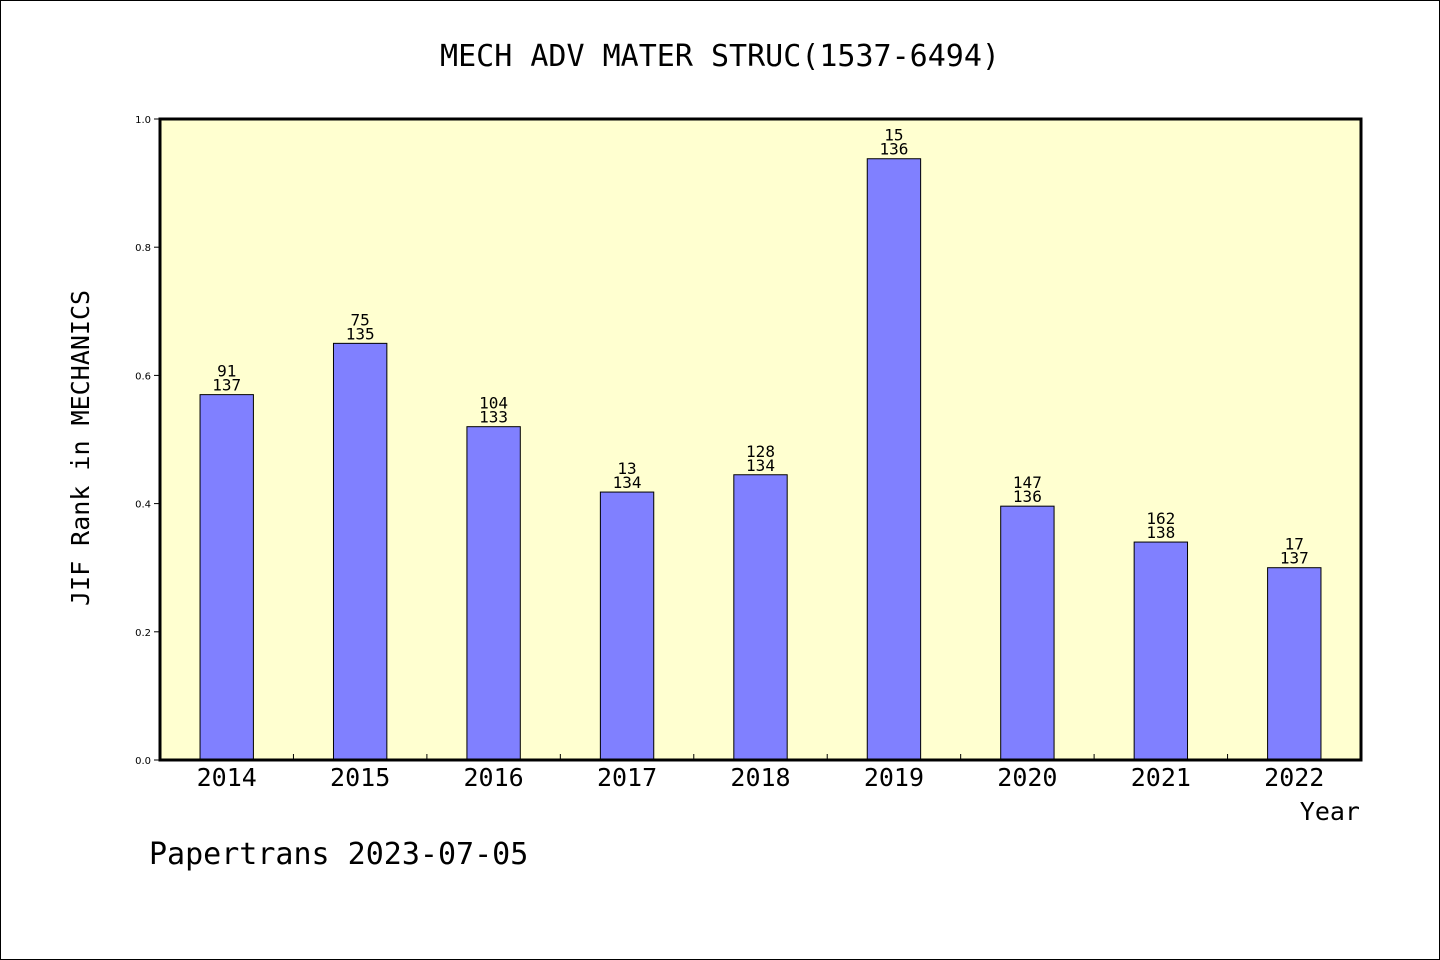  What do you see at coordinates (227, 777) in the screenshot?
I see `x-tick-label: 2014` at bounding box center [227, 777].